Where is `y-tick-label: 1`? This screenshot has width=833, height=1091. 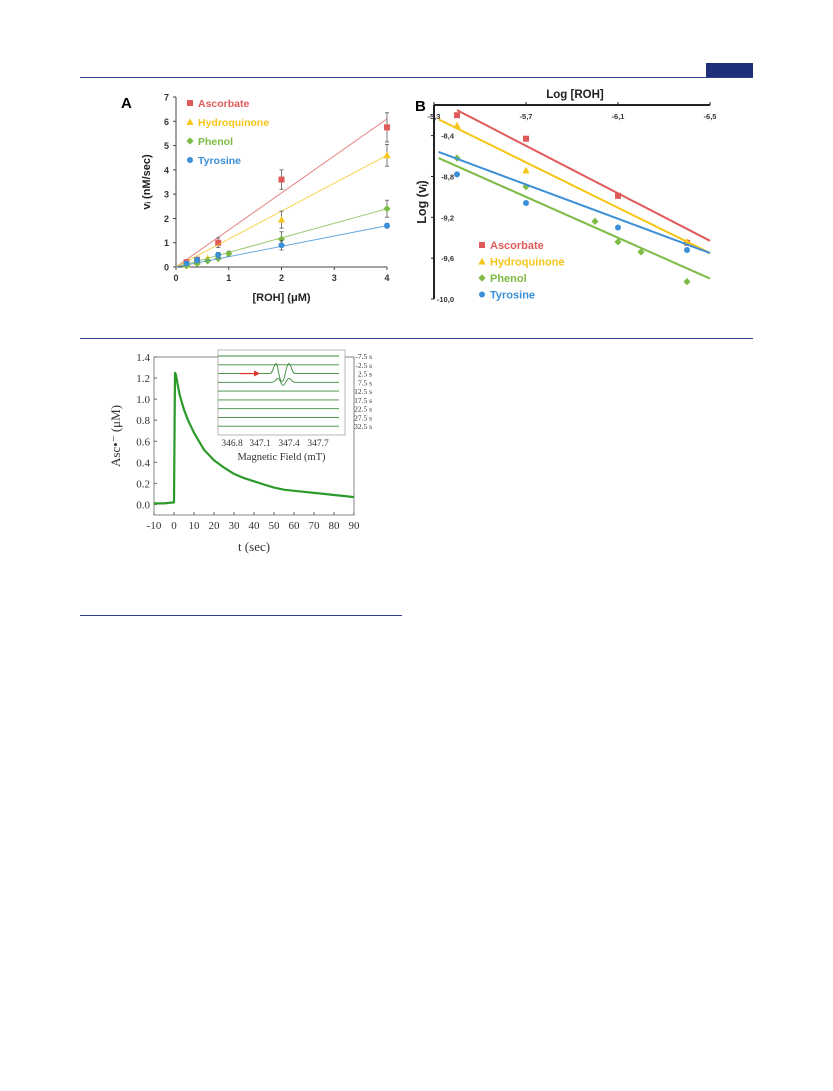
y-tick-label: 1 is located at coordinates (166, 243).